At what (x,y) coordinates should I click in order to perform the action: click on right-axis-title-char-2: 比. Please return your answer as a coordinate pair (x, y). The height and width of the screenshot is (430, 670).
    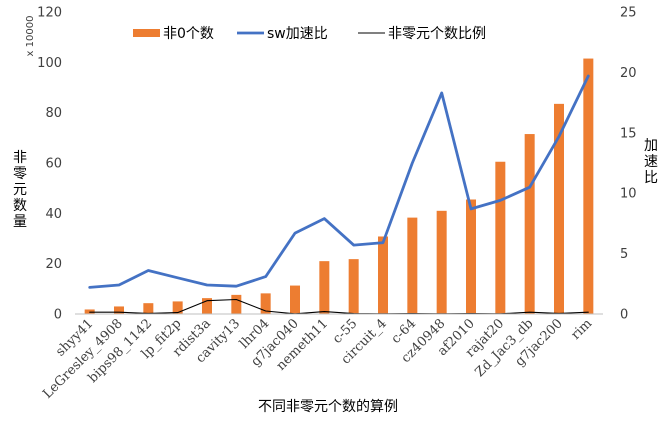
    Looking at the image, I should click on (651, 178).